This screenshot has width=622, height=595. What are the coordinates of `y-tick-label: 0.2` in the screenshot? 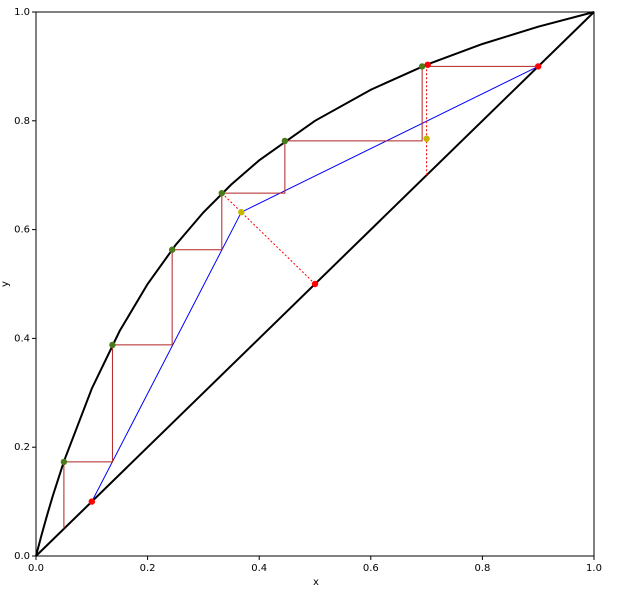 It's located at (22, 447).